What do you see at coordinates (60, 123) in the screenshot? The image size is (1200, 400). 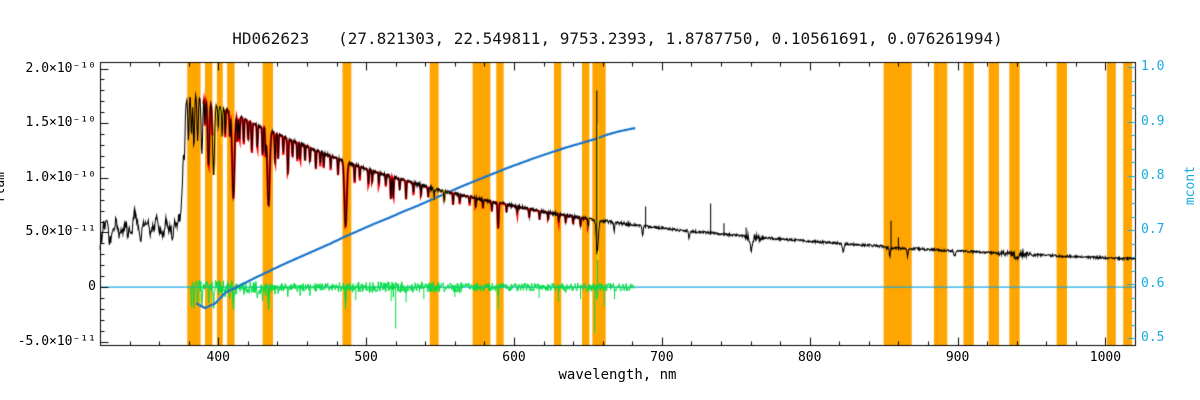 I see `y-left-tick-label: 1.5×10⁻¹⁰` at bounding box center [60, 123].